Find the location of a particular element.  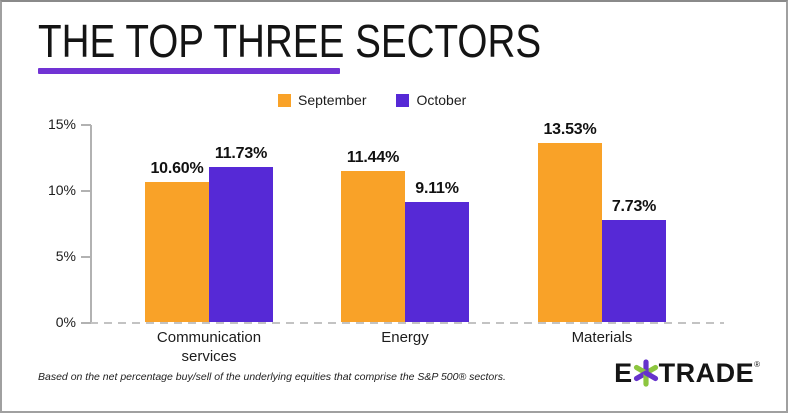

legend-item-october: October is located at coordinates (431, 100).